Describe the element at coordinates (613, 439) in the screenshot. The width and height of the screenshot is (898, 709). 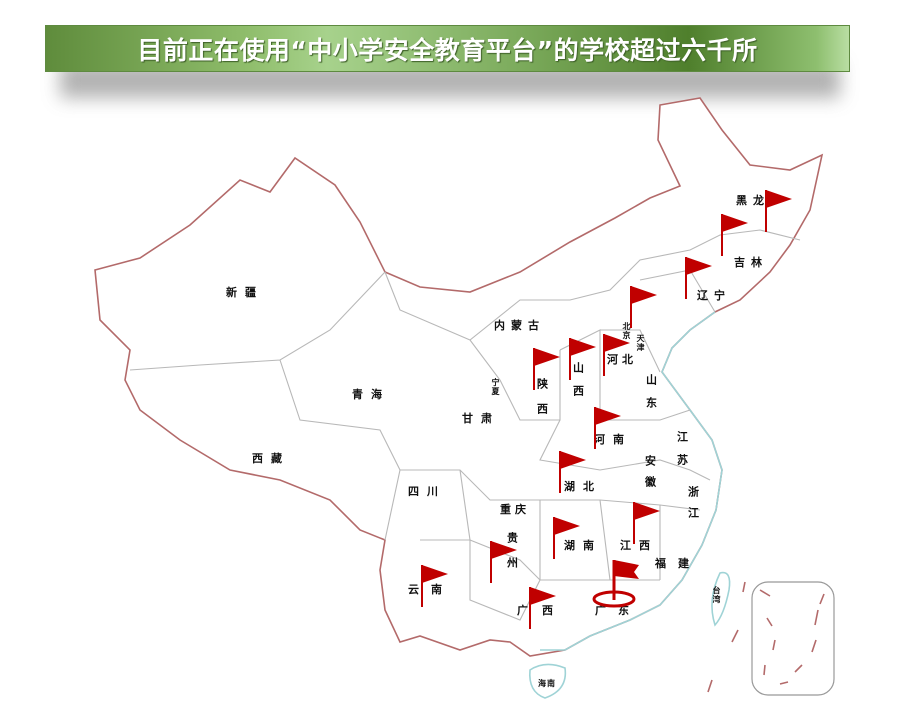
I see `label-henan: 河南` at that location.